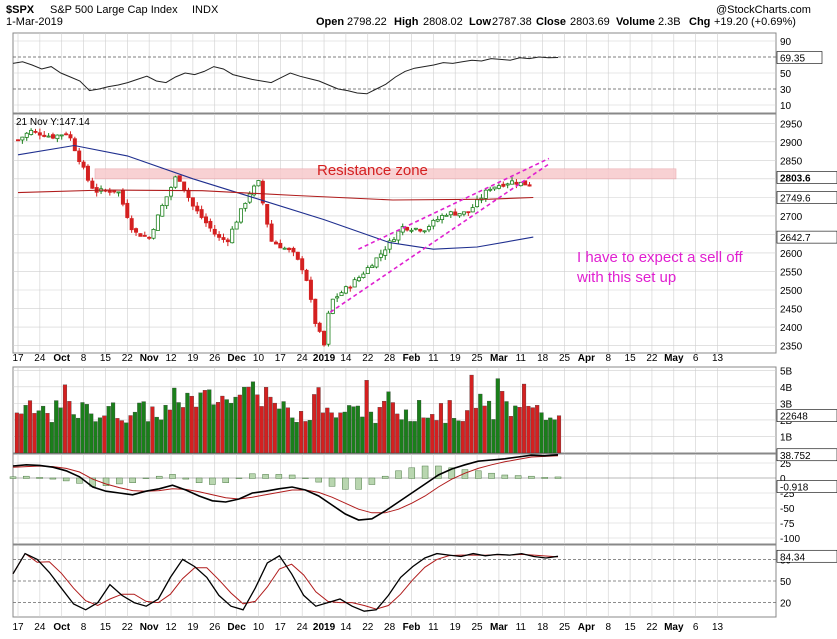 The width and height of the screenshot is (837, 639). I want to click on macd-tick-label: 0, so click(783, 479).